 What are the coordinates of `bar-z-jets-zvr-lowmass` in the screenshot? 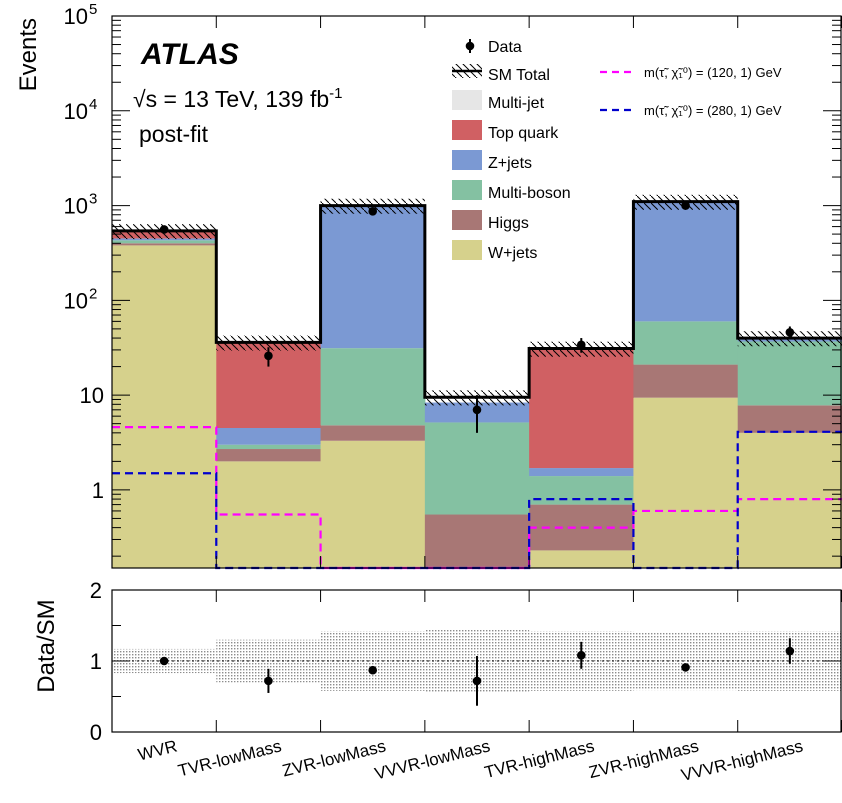 It's located at (373, 277).